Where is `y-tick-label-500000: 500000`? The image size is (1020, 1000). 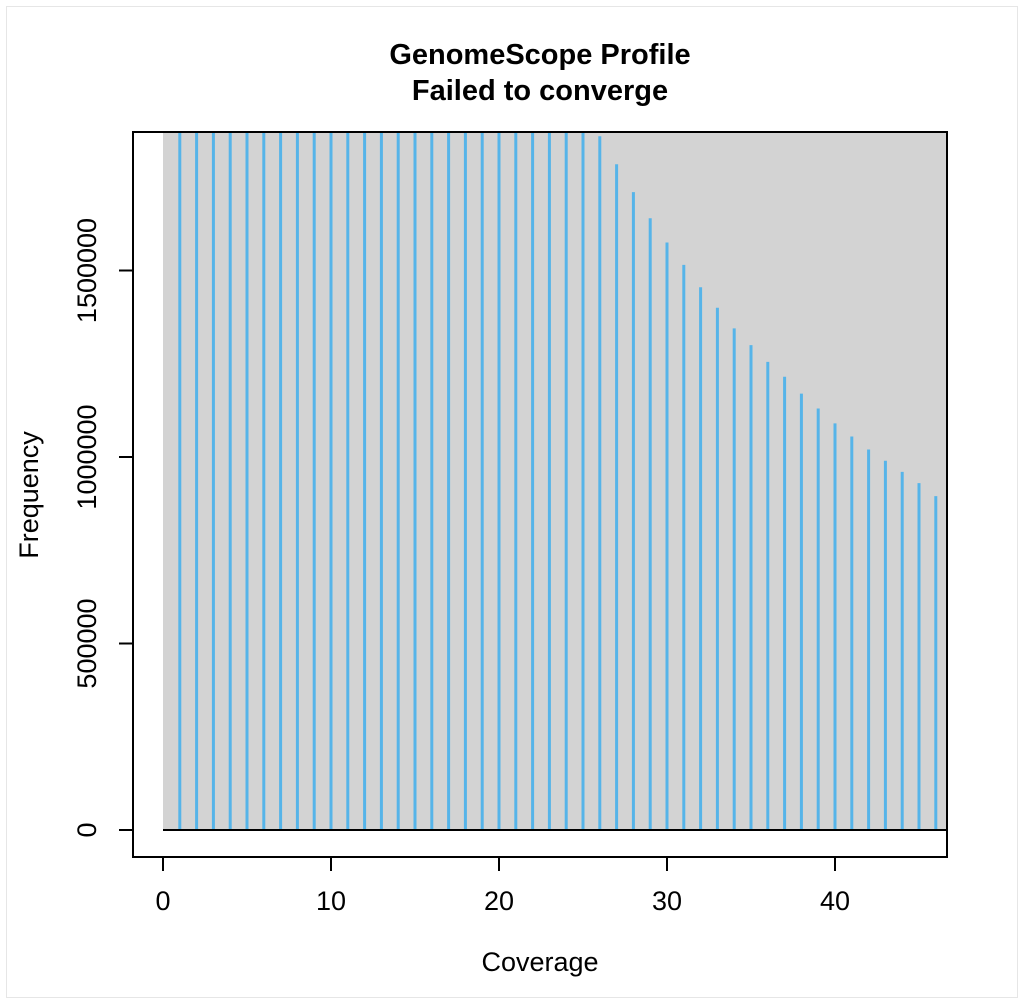 y-tick-label-500000: 500000 is located at coordinates (87, 643).